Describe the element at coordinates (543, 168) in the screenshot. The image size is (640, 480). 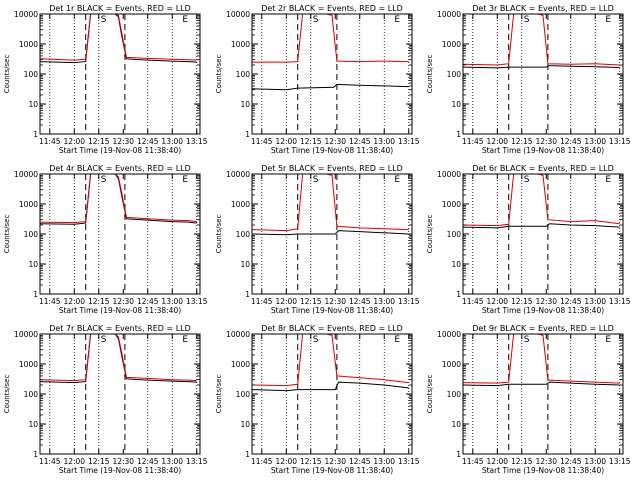
I see `panel-title: Det 6r BLACK = Events, RED = LLD` at that location.